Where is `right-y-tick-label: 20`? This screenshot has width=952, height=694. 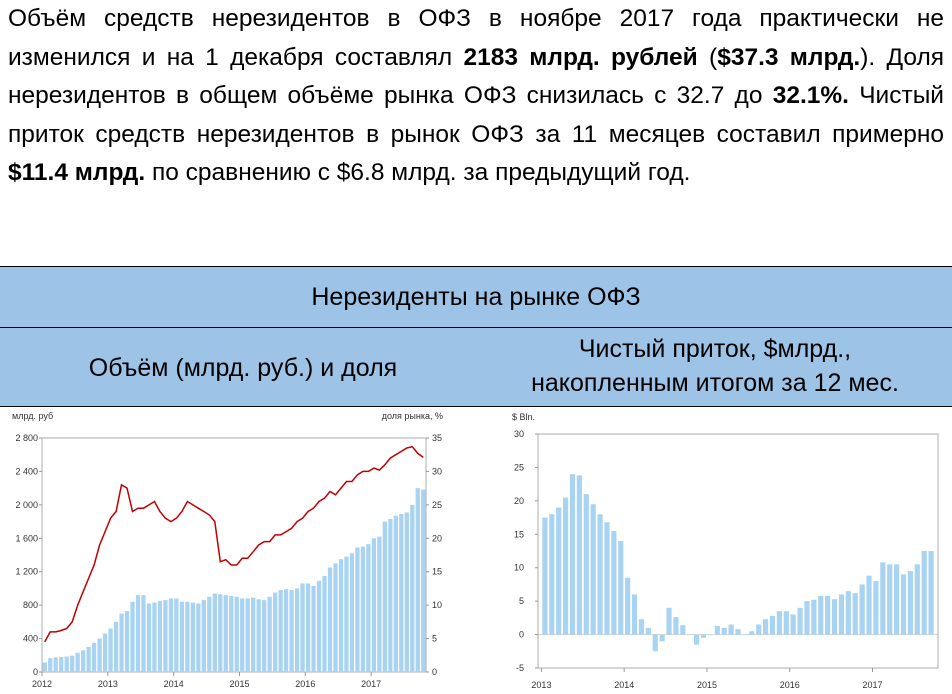 right-y-tick-label: 20 is located at coordinates (437, 538).